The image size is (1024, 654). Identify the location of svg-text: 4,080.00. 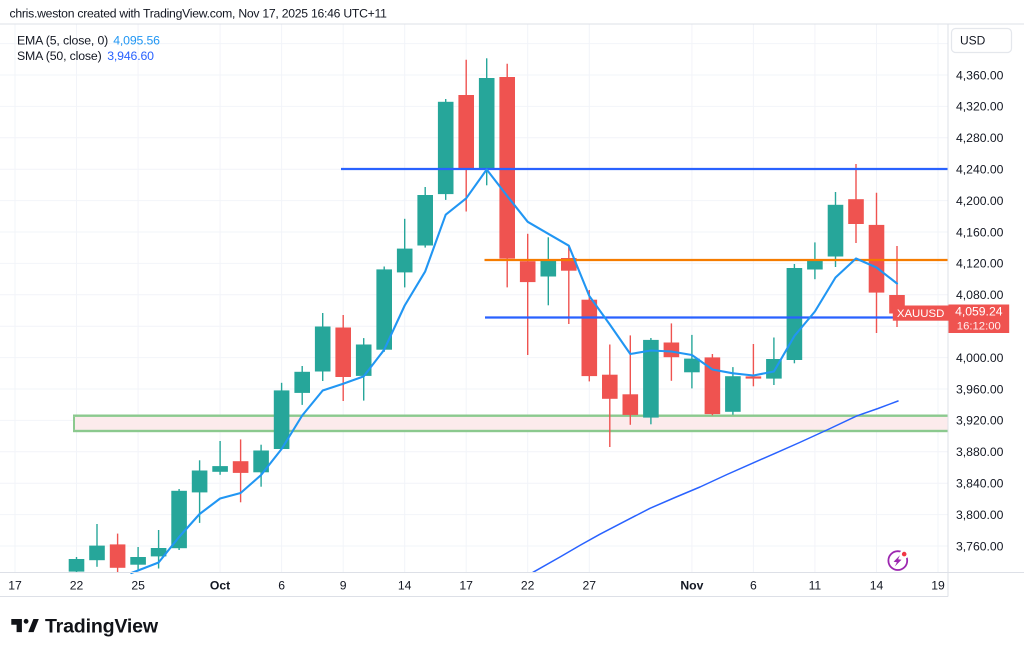
(980, 295).